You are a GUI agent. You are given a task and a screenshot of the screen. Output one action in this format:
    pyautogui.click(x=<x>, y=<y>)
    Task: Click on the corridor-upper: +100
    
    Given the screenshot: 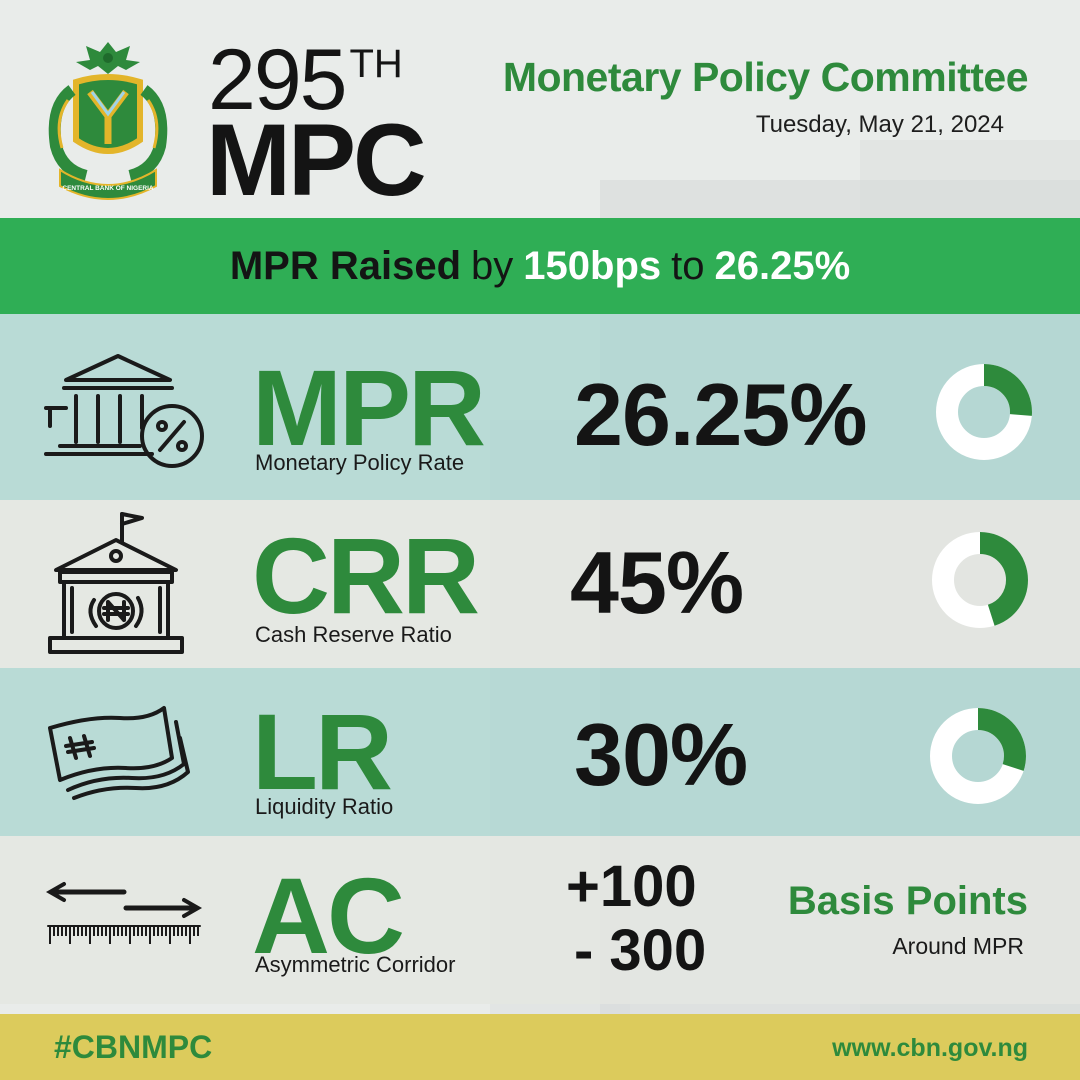 What is the action you would take?
    pyautogui.click(x=631, y=886)
    